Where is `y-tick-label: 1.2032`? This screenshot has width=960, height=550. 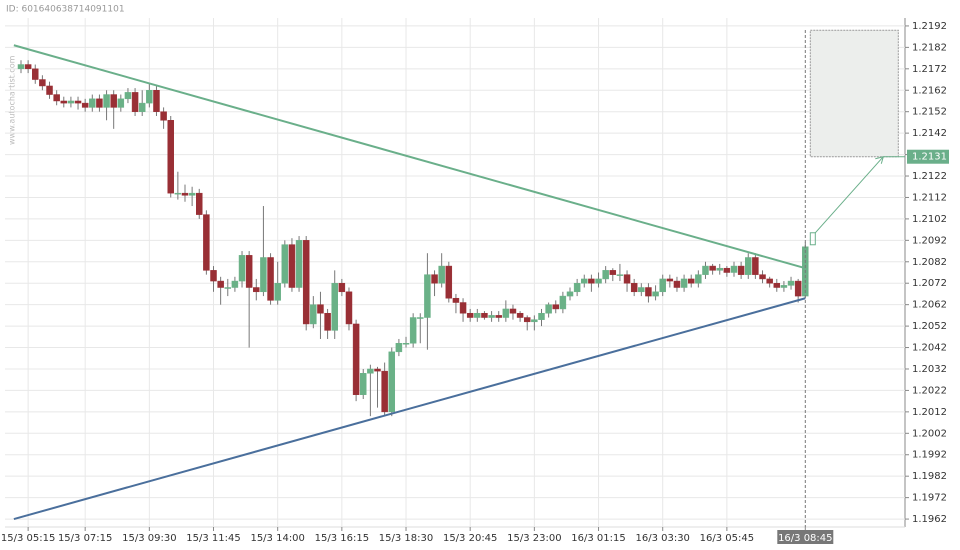 y-tick-label: 1.2032 is located at coordinates (929, 369).